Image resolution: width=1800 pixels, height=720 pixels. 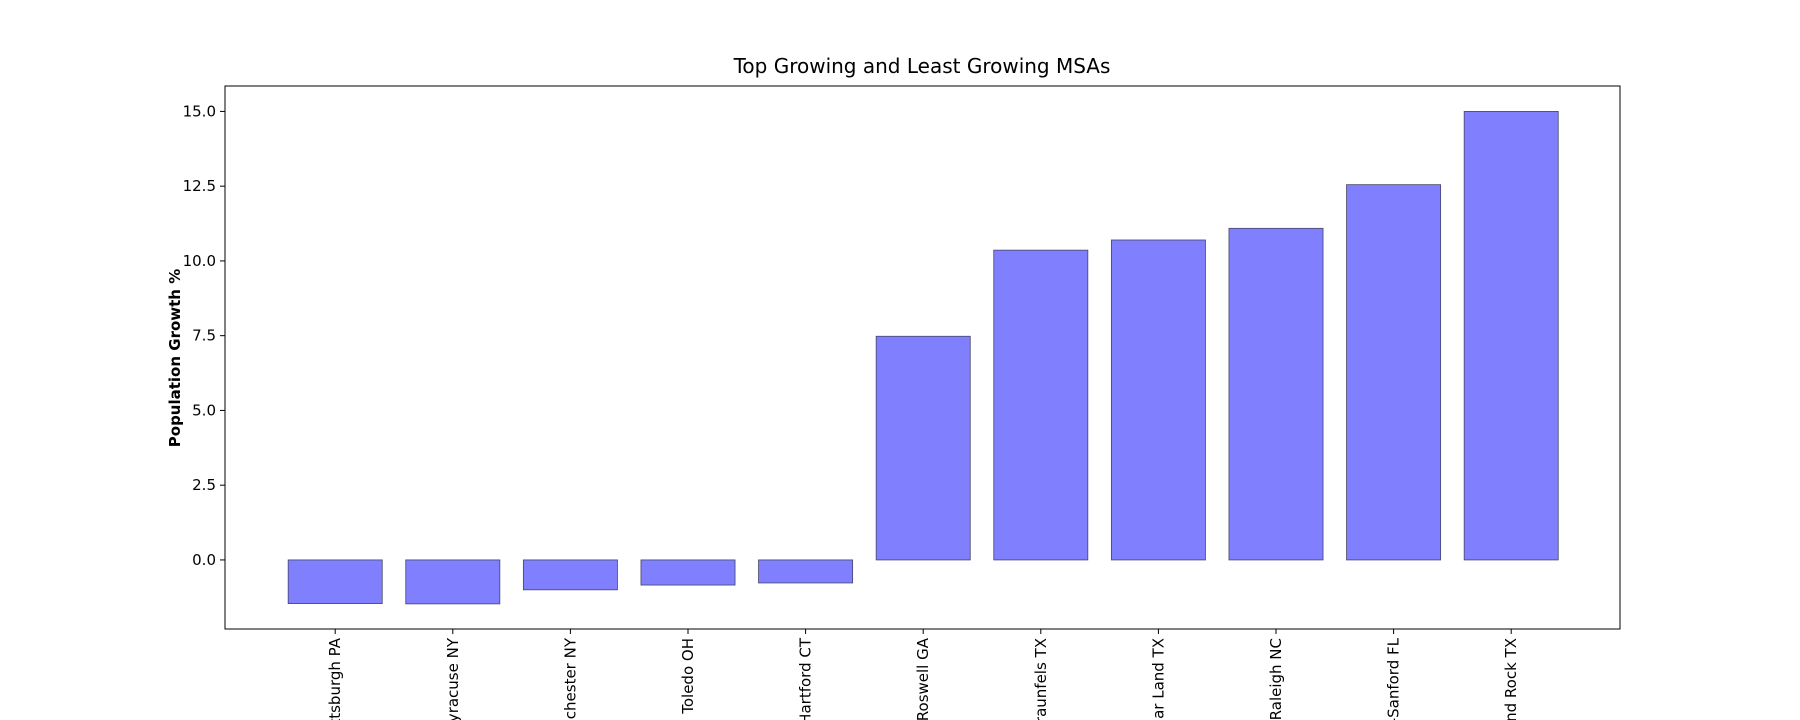 What do you see at coordinates (204, 560) in the screenshot?
I see `y-tick-label: 0.0` at bounding box center [204, 560].